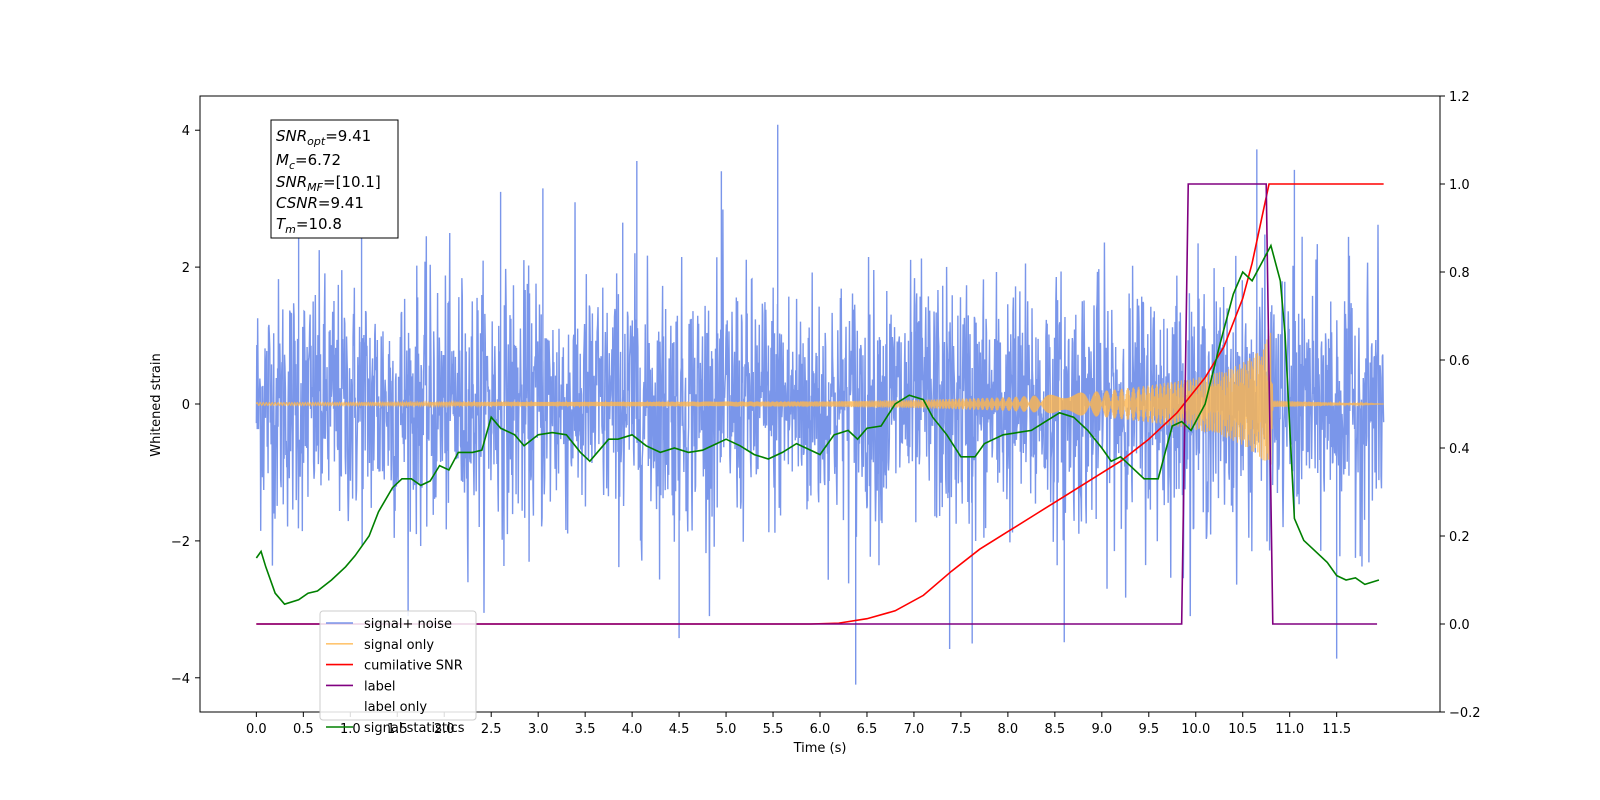 The image size is (1600, 800). Describe the element at coordinates (1336, 729) in the screenshot. I see `x-tick-label: 11.5` at that location.